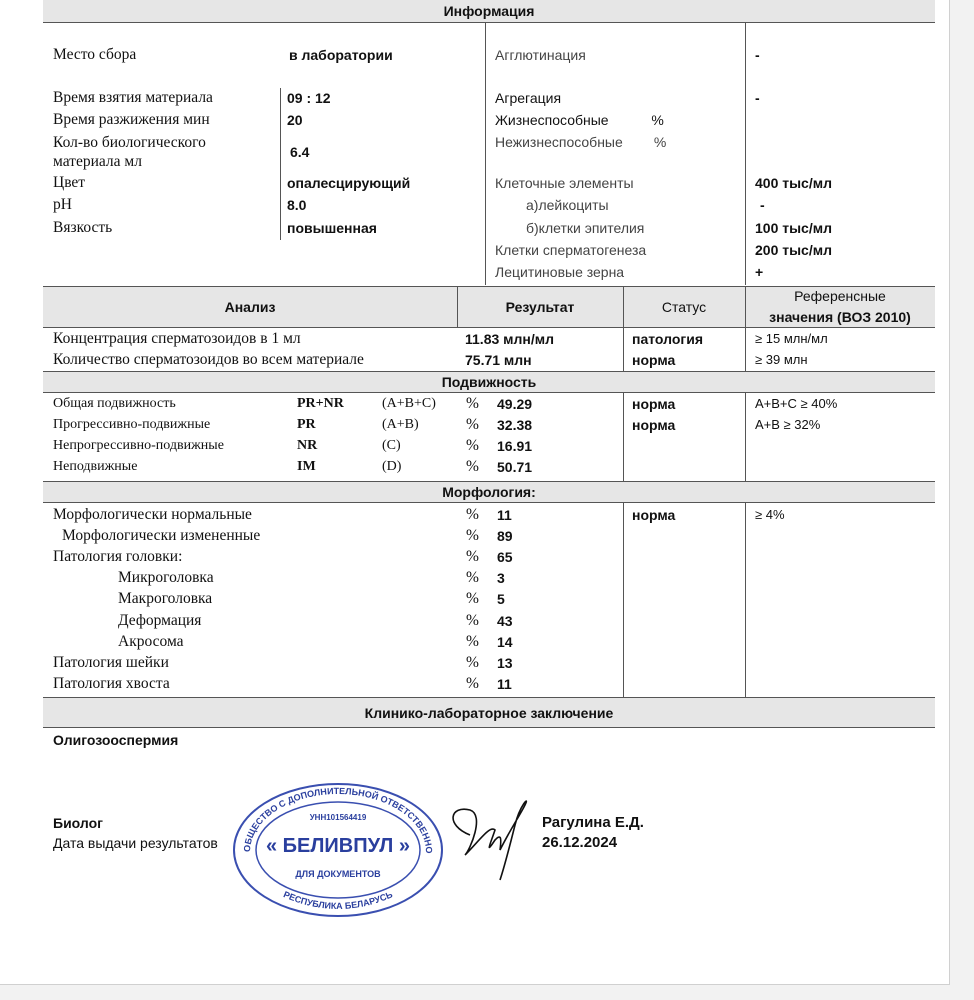  I want to click on row-value: 14, so click(505, 641).